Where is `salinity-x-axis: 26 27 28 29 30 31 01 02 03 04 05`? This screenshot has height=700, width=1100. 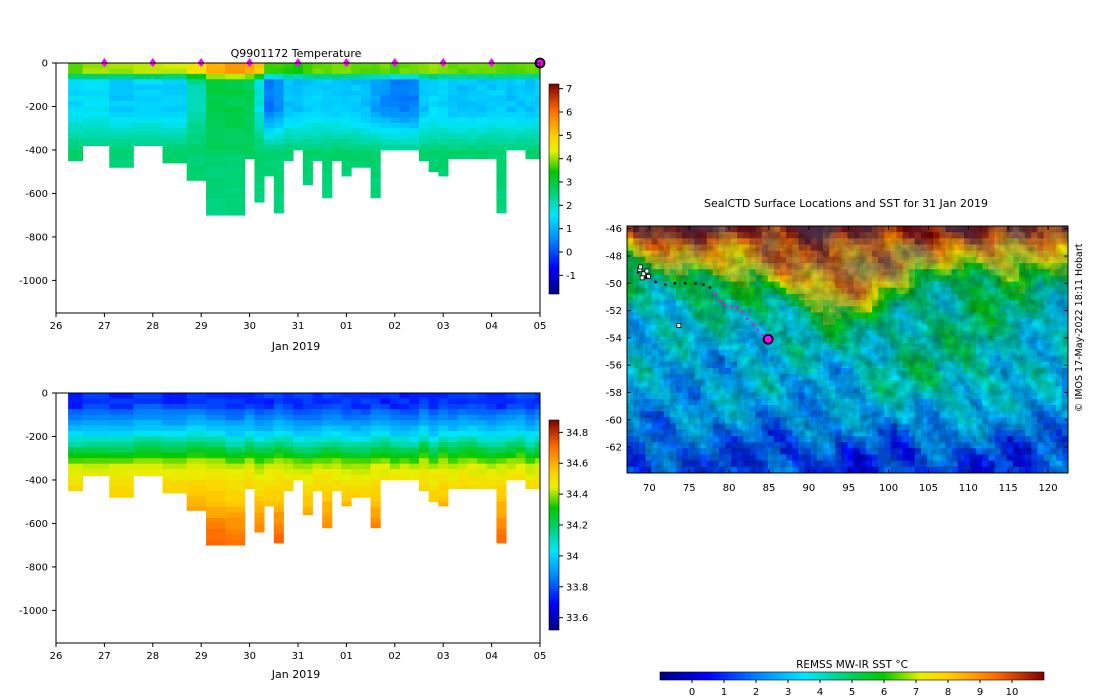
salinity-x-axis: 26 27 28 29 30 31 01 02 03 04 05 is located at coordinates (298, 652).